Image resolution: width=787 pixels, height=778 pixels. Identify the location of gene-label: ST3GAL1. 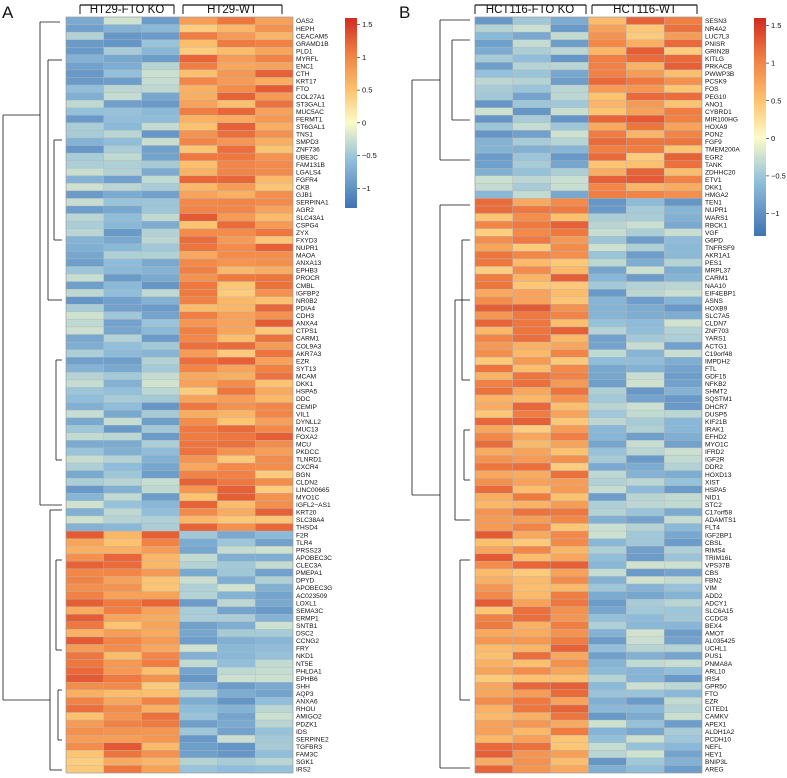
(310, 104).